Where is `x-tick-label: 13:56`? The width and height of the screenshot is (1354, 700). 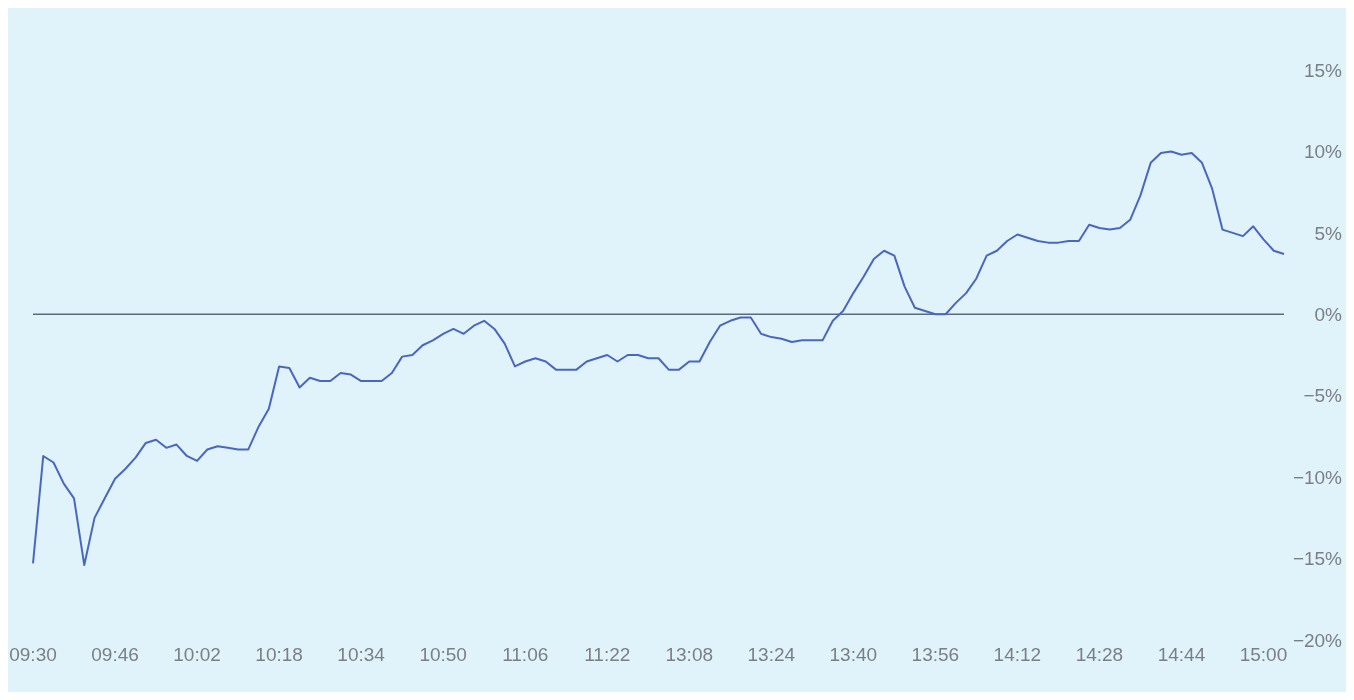
x-tick-label: 13:56 is located at coordinates (935, 655).